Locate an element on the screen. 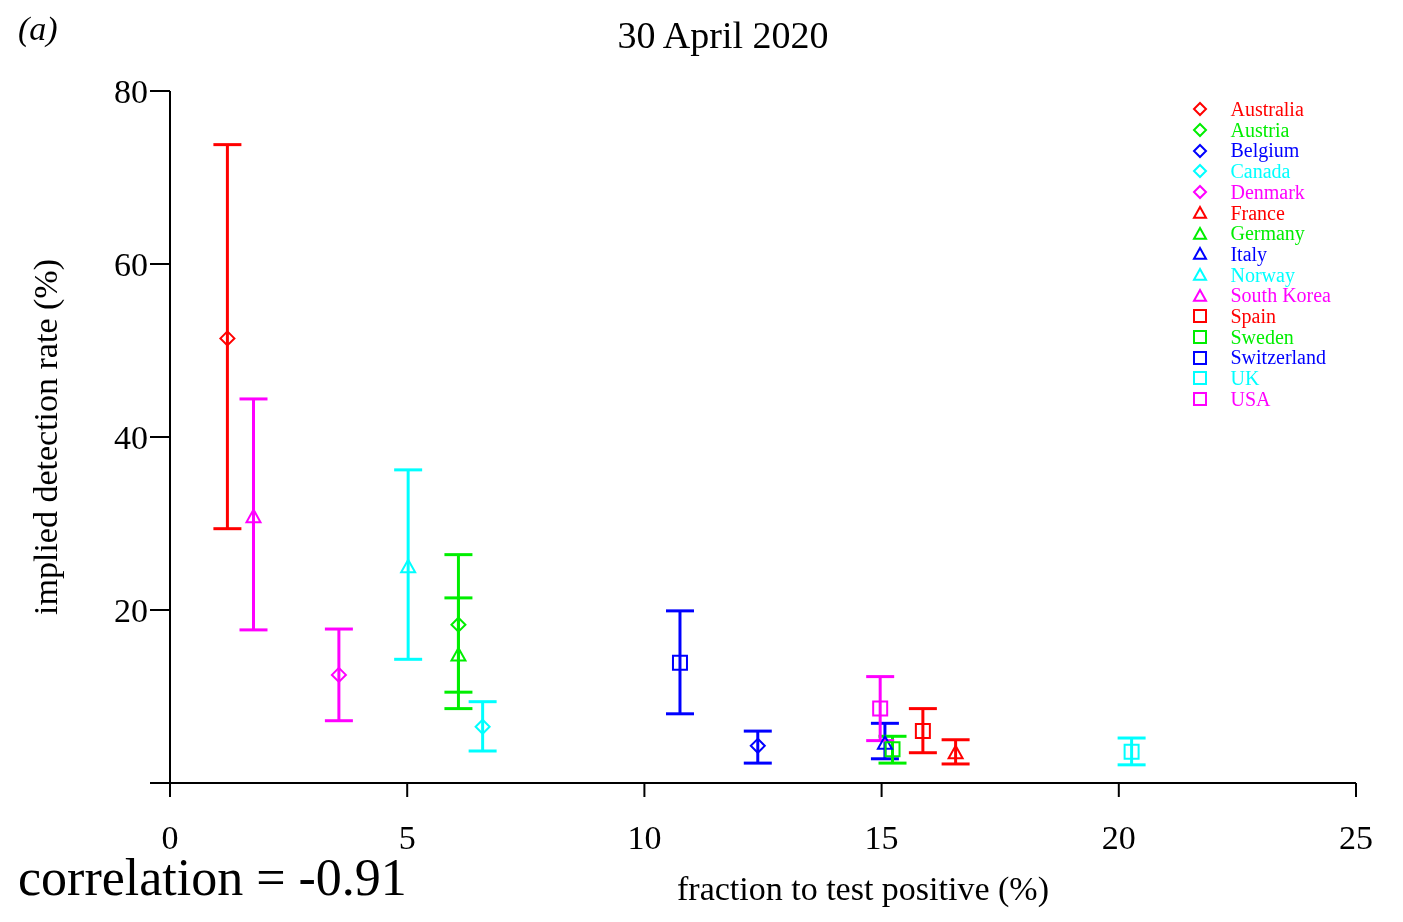  x-tick-label: 15 is located at coordinates (881, 838).